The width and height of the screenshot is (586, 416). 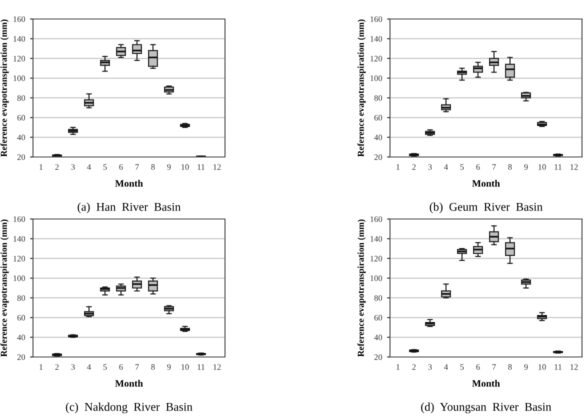 What do you see at coordinates (129, 208) in the screenshot?
I see `text: (a) Han River Basin` at bounding box center [129, 208].